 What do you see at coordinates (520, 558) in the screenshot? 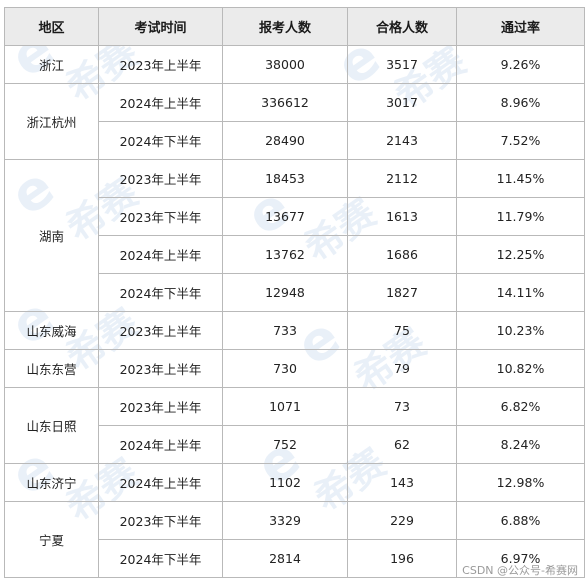
I see `pass-rate-cell: 6.97%` at bounding box center [520, 558].